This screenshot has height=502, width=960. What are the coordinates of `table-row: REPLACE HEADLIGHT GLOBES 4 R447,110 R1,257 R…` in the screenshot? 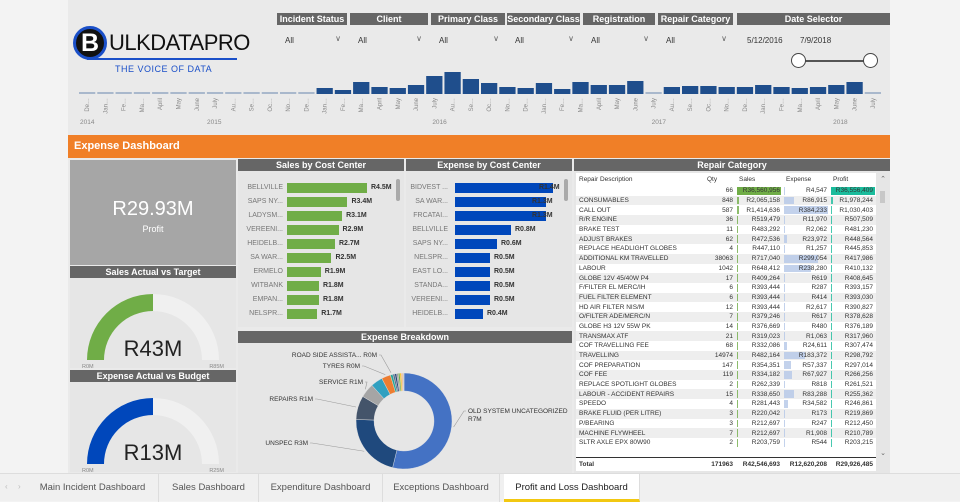 It's located at (726, 249).